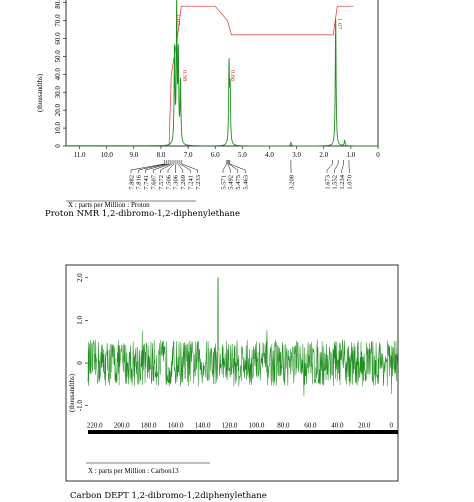  What do you see at coordinates (161, 182) in the screenshot?
I see `proton-peak-label: 7.572` at bounding box center [161, 182].